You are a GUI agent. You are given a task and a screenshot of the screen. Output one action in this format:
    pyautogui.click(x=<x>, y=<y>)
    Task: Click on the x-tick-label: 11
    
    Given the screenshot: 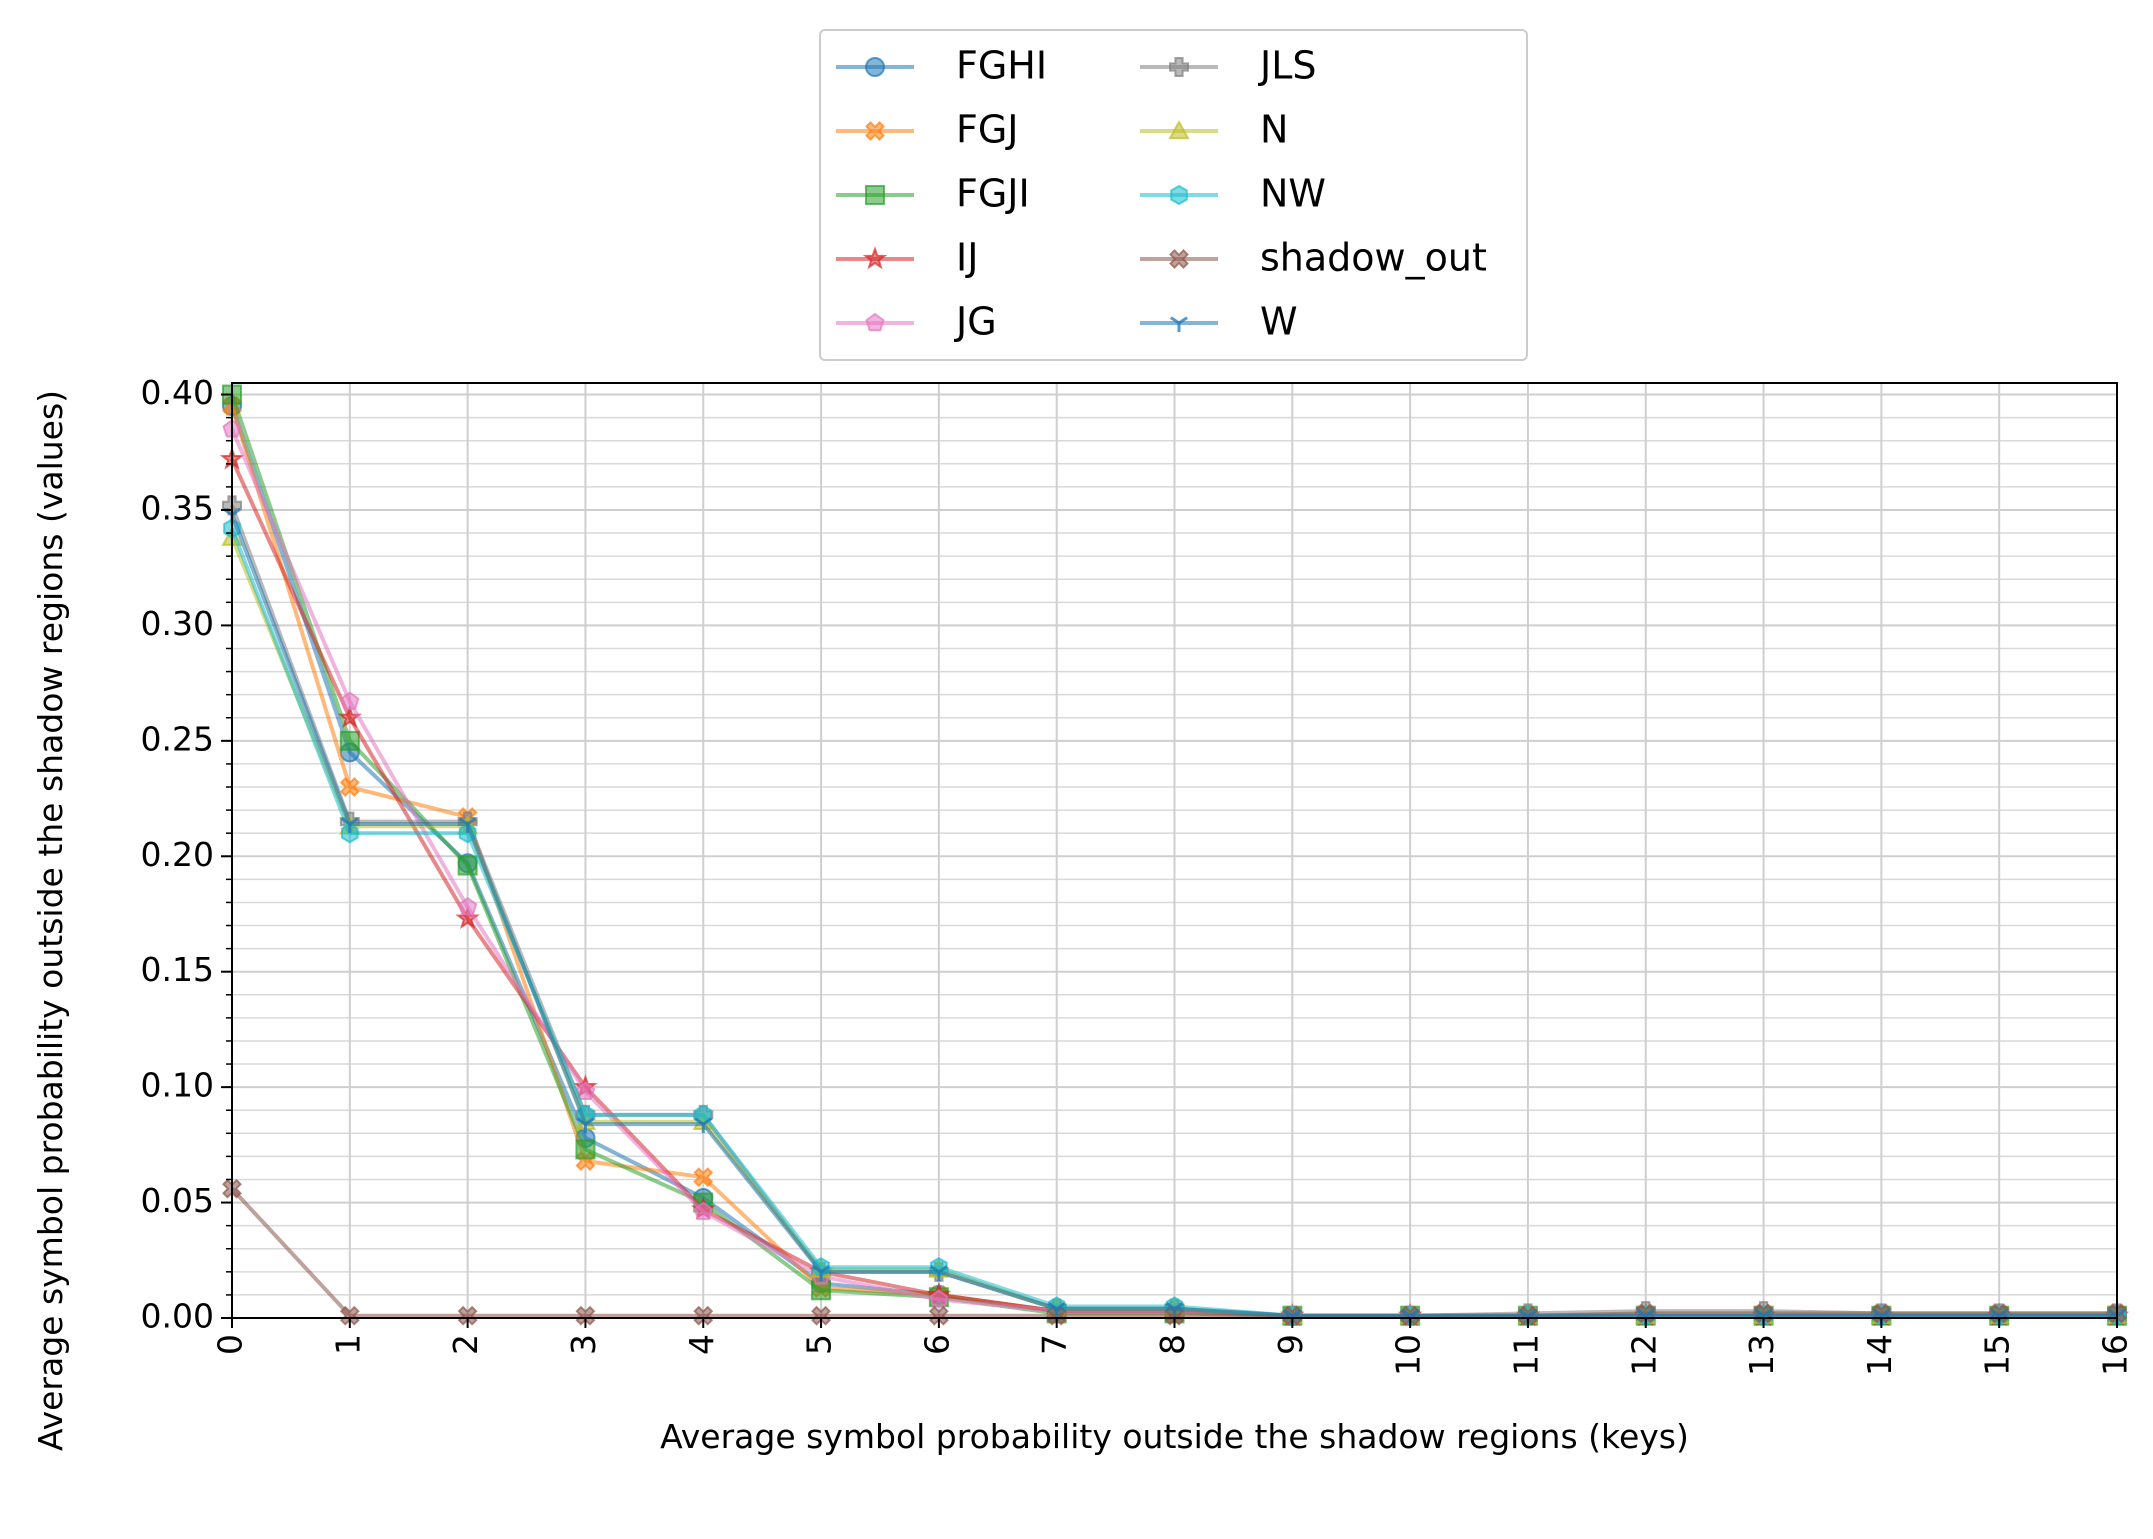 What is the action you would take?
    pyautogui.click(x=1525, y=1355)
    